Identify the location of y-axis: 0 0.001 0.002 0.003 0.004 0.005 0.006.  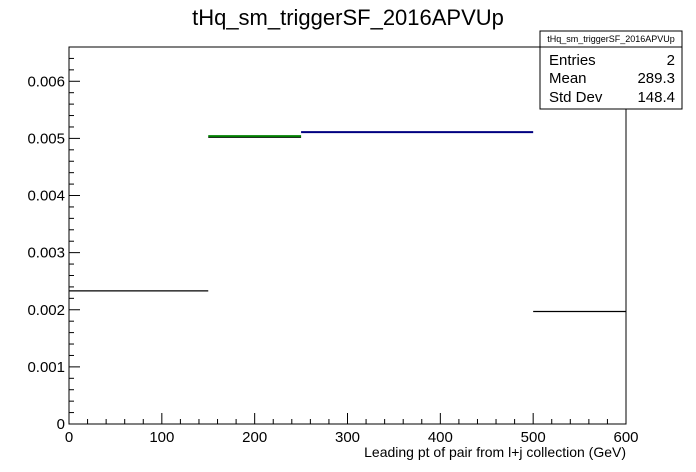
(53, 239).